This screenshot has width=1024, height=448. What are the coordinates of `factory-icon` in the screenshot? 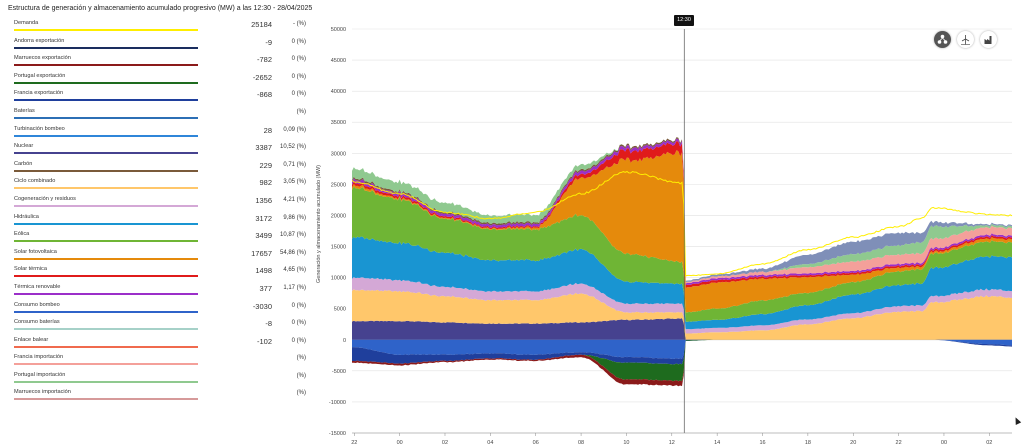 It's located at (988, 40).